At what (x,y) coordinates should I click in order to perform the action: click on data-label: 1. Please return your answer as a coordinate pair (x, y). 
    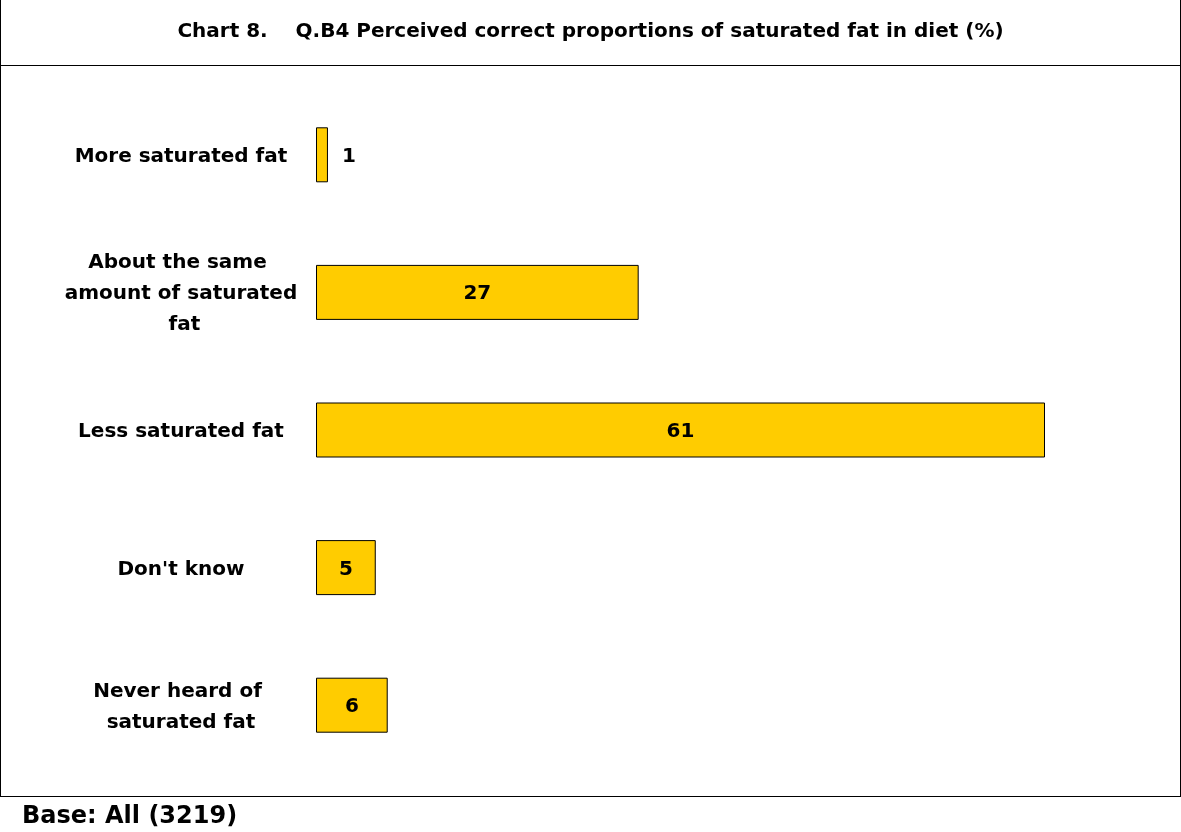
    Looking at the image, I should click on (348, 154).